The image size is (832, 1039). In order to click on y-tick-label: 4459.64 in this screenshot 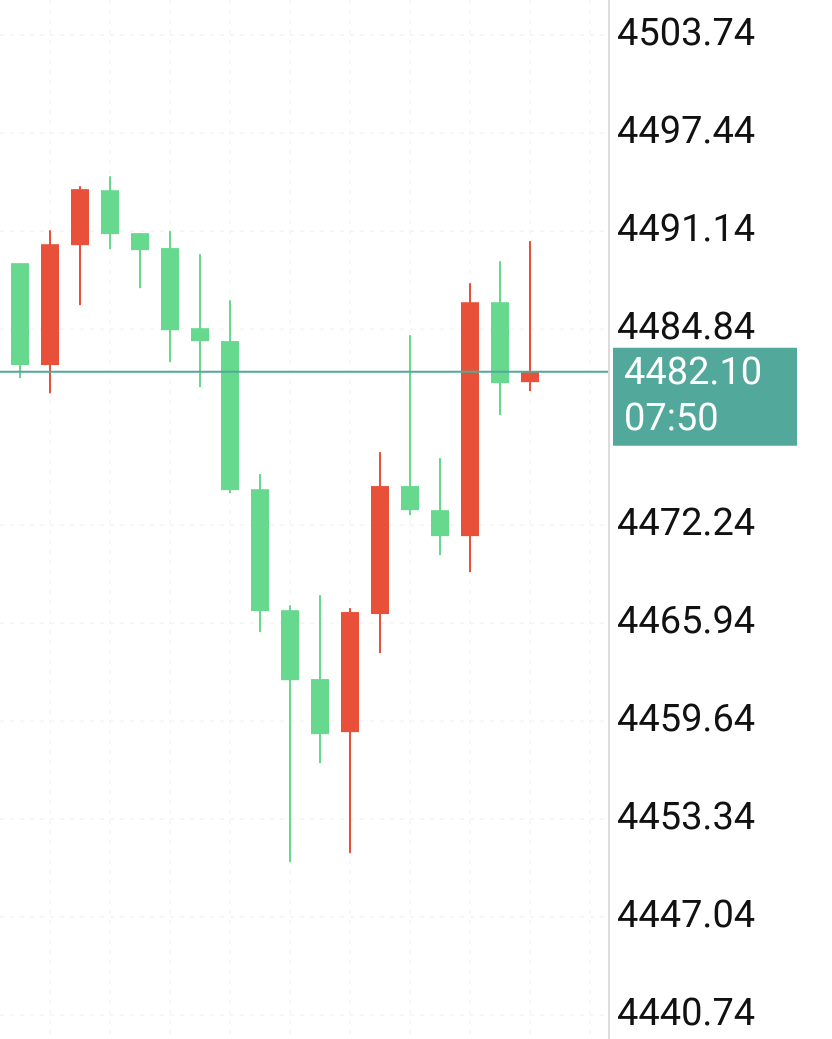, I will do `click(686, 719)`.